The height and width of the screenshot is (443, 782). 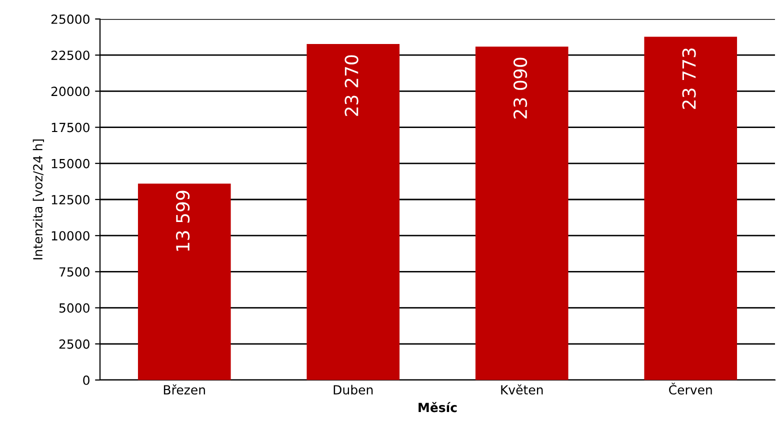 I want to click on y-axis-title: Intenzita [voz/24 h], so click(x=38, y=200).